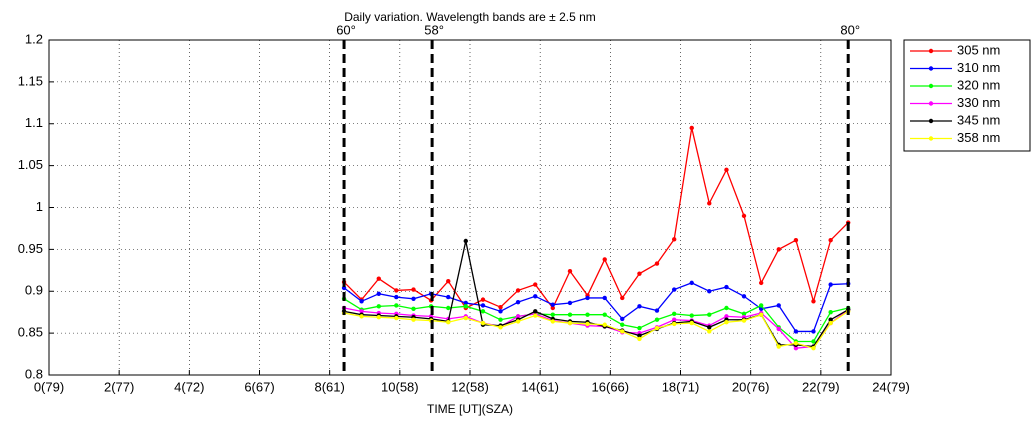 Image resolution: width=1035 pixels, height=421 pixels. What do you see at coordinates (978, 119) in the screenshot?
I see `legend-label: 345 nm` at bounding box center [978, 119].